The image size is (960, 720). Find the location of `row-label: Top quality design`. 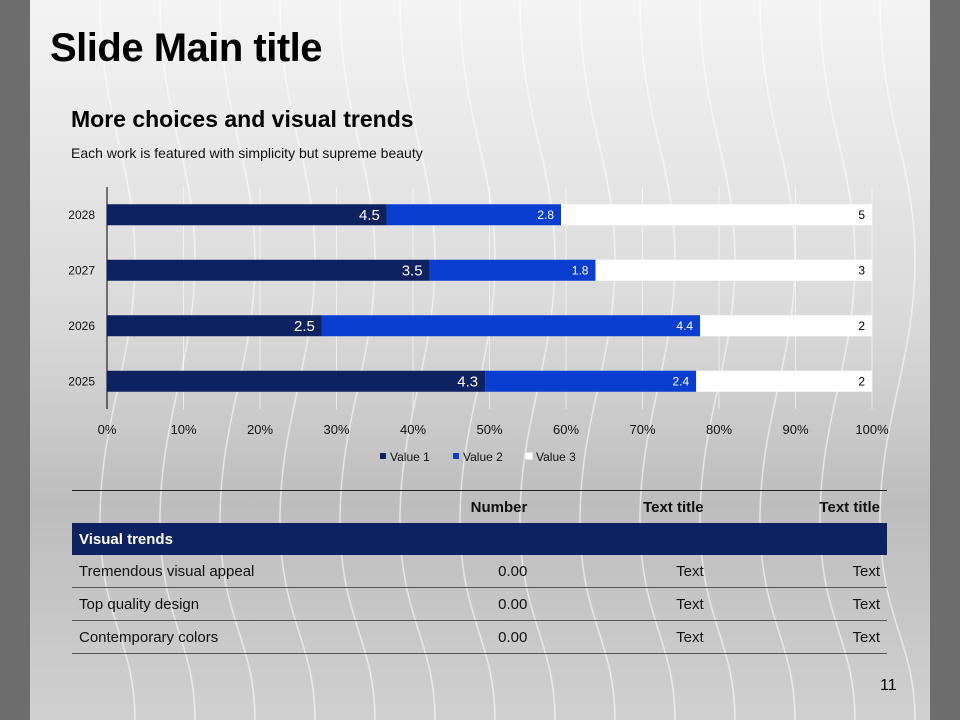

row-label: Top quality design is located at coordinates (266, 604).